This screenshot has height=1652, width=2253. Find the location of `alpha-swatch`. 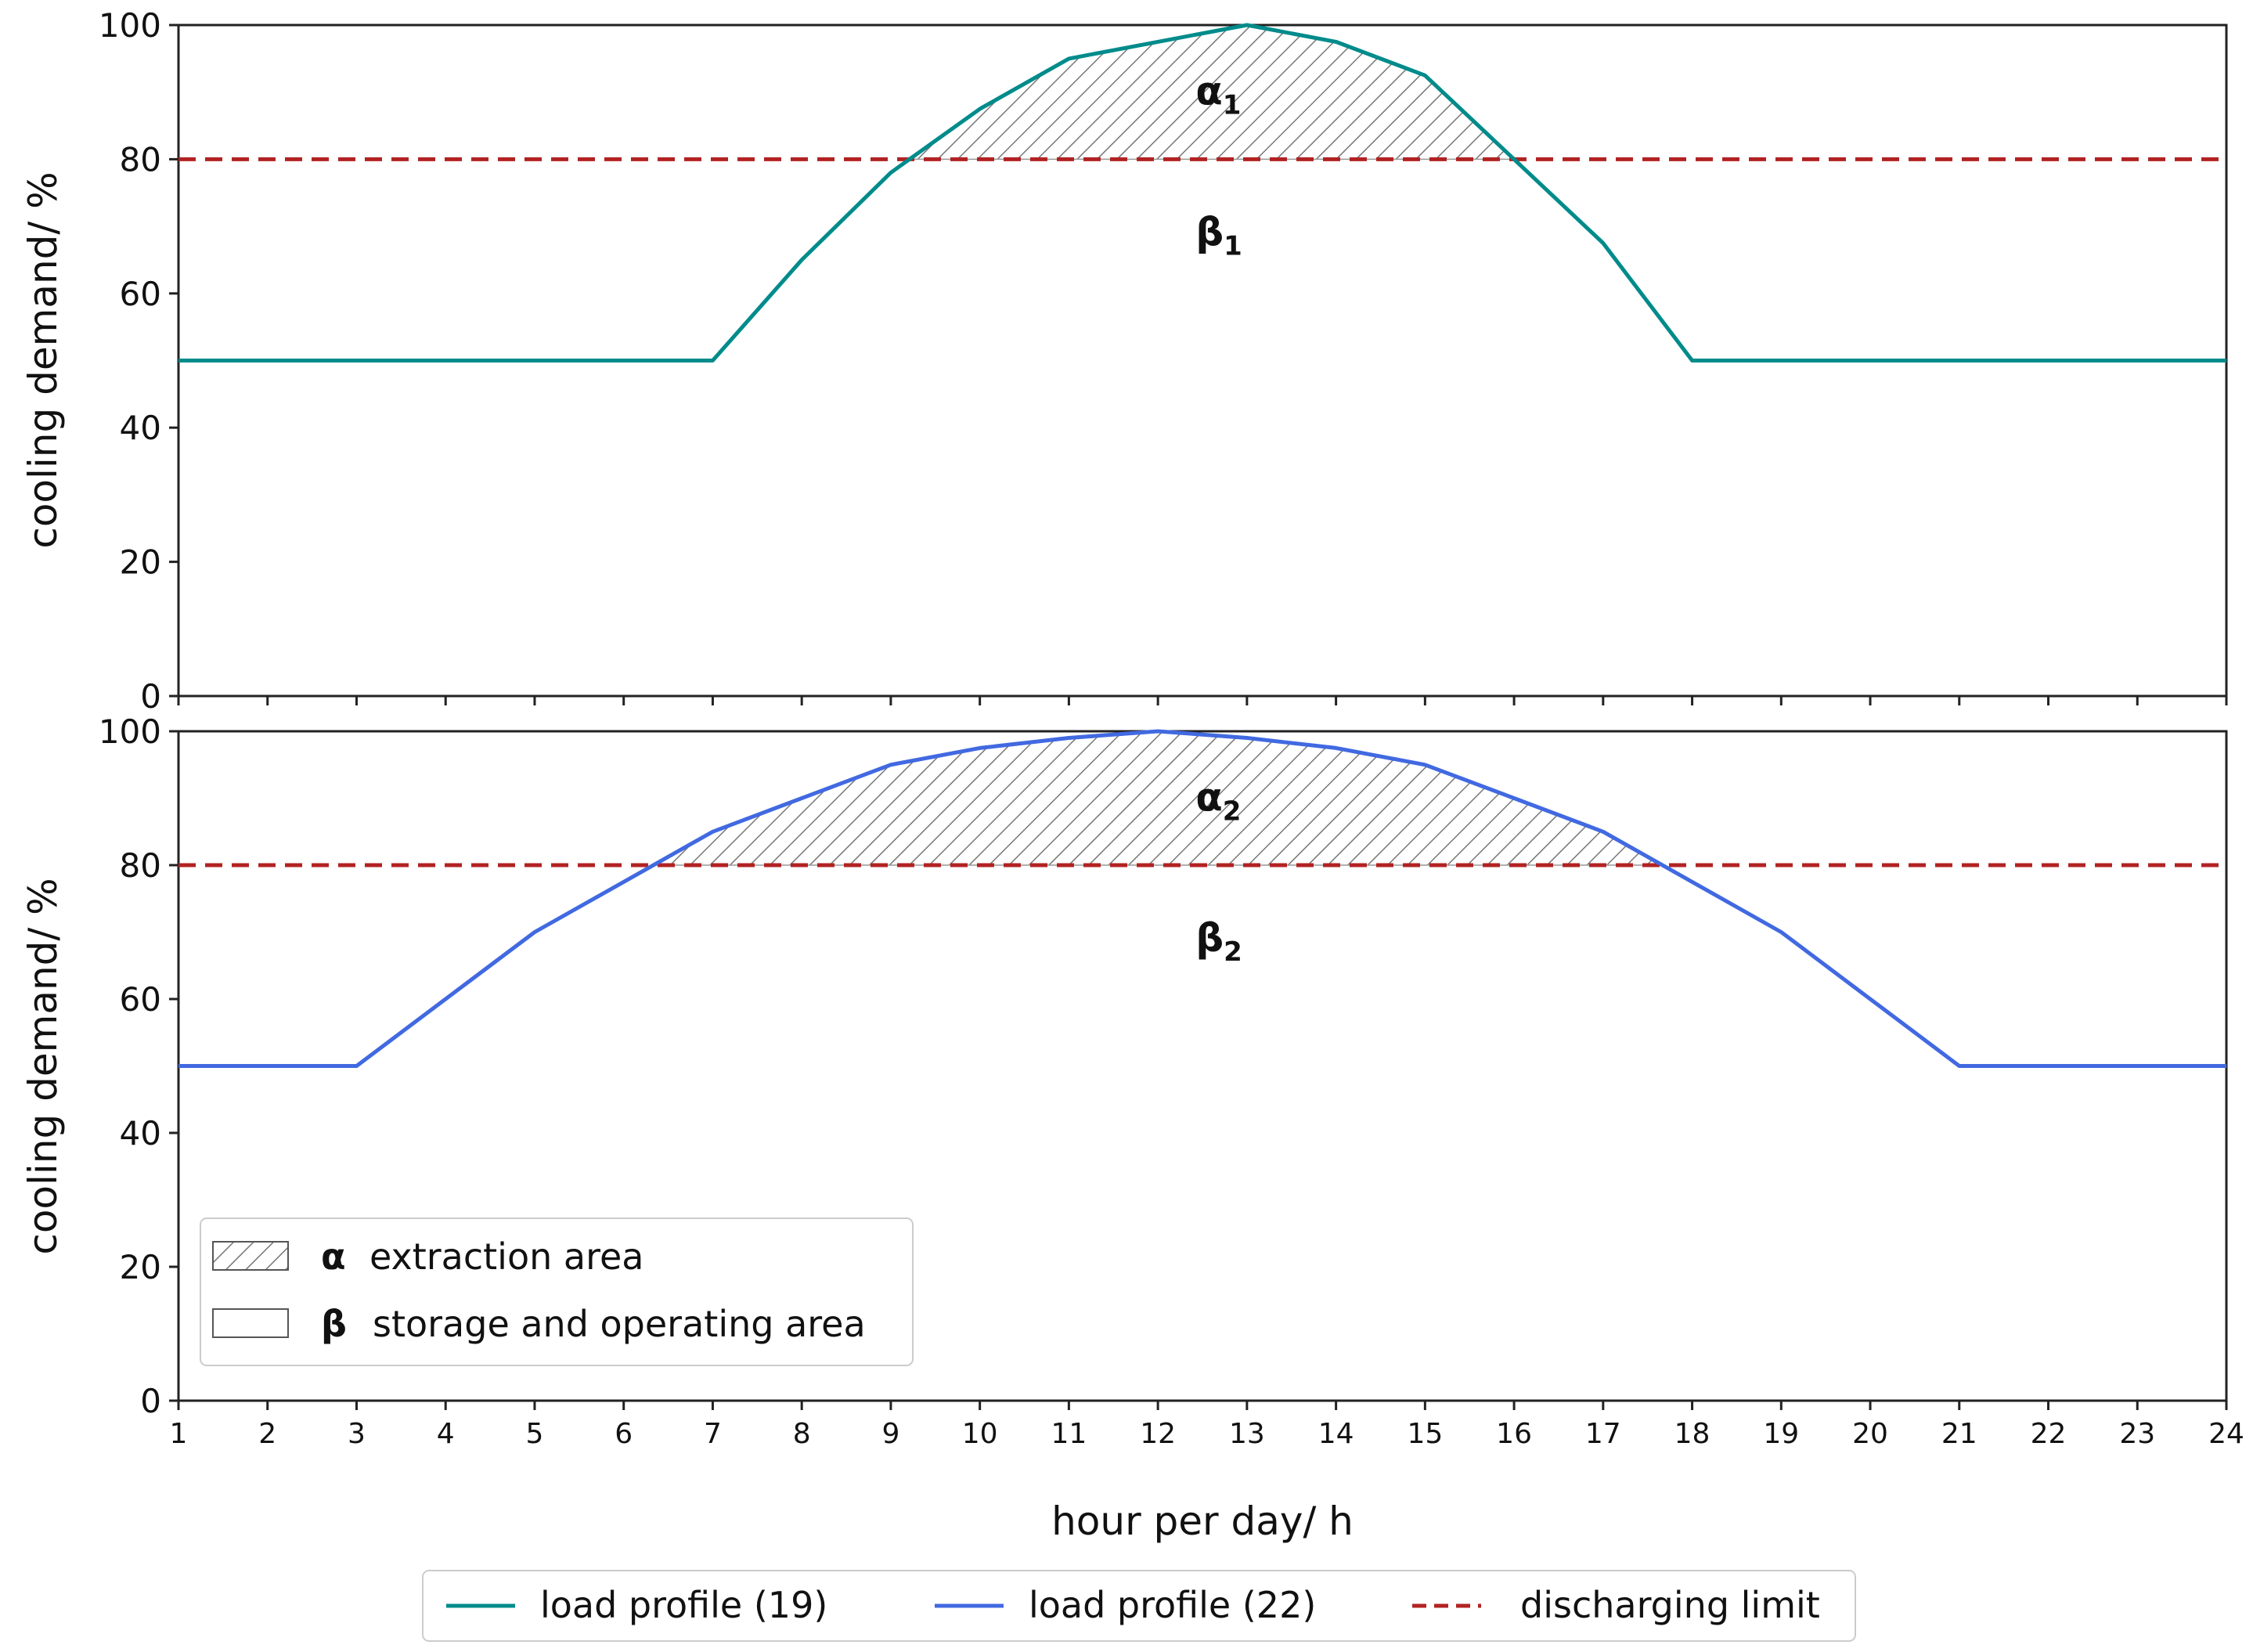

alpha-swatch is located at coordinates (251, 1256).